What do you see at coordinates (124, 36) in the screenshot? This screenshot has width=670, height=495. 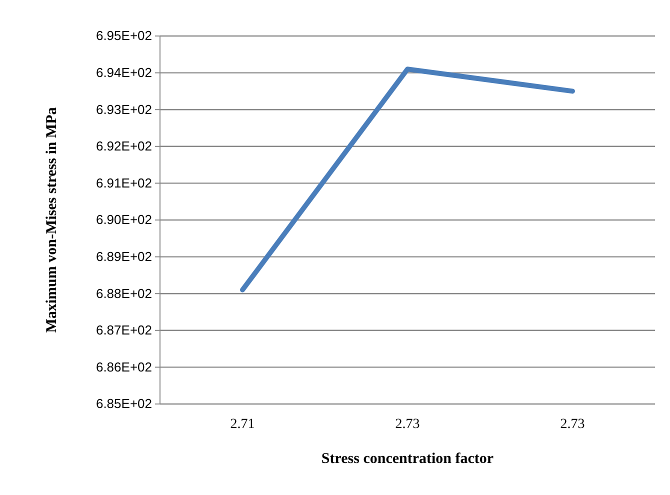 I see `y-tick-label: 6.95E+02` at bounding box center [124, 36].